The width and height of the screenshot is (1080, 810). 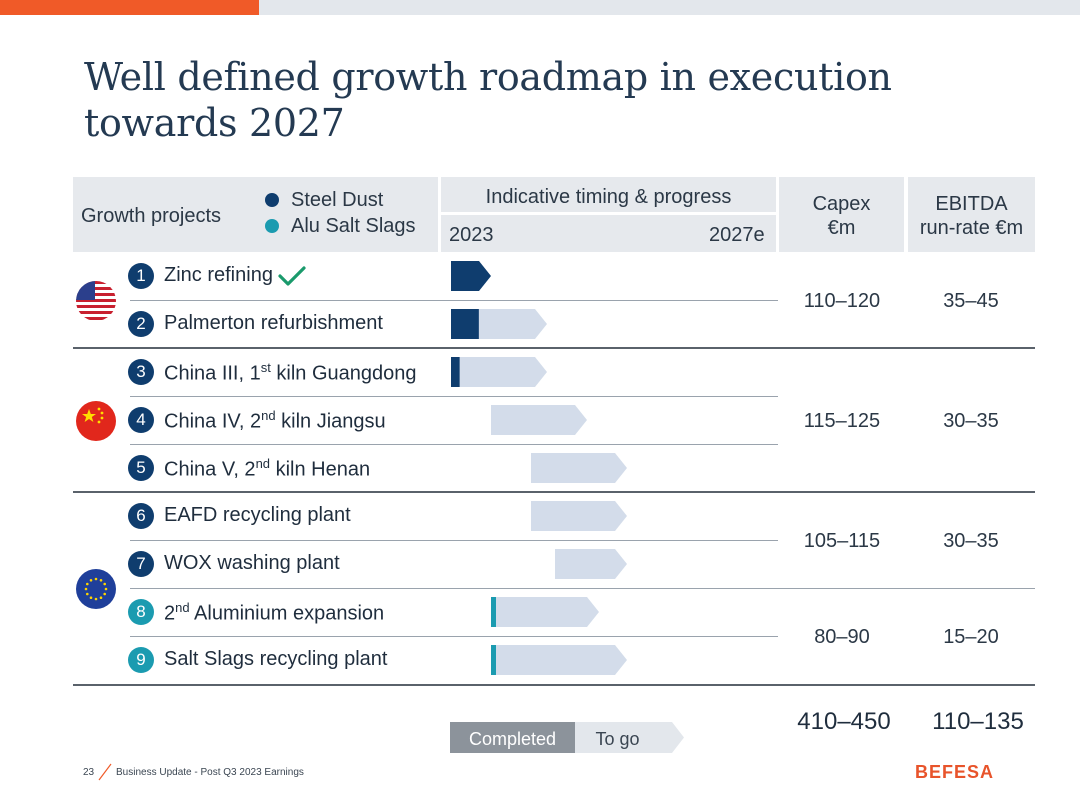 What do you see at coordinates (170, 613) in the screenshot?
I see `project-label-text: 2` at bounding box center [170, 613].